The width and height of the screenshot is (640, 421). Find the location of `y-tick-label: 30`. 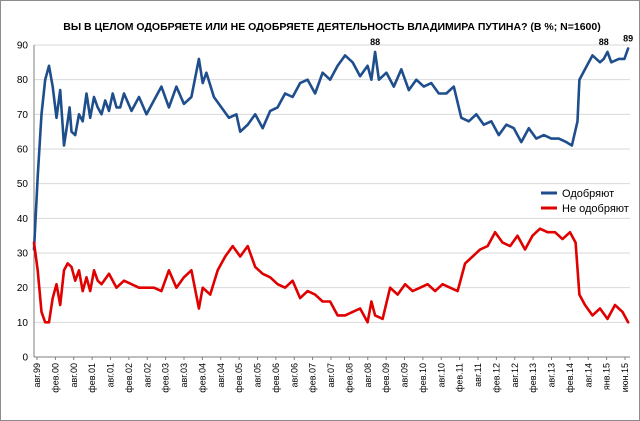

y-tick-label: 30 is located at coordinates (23, 254).